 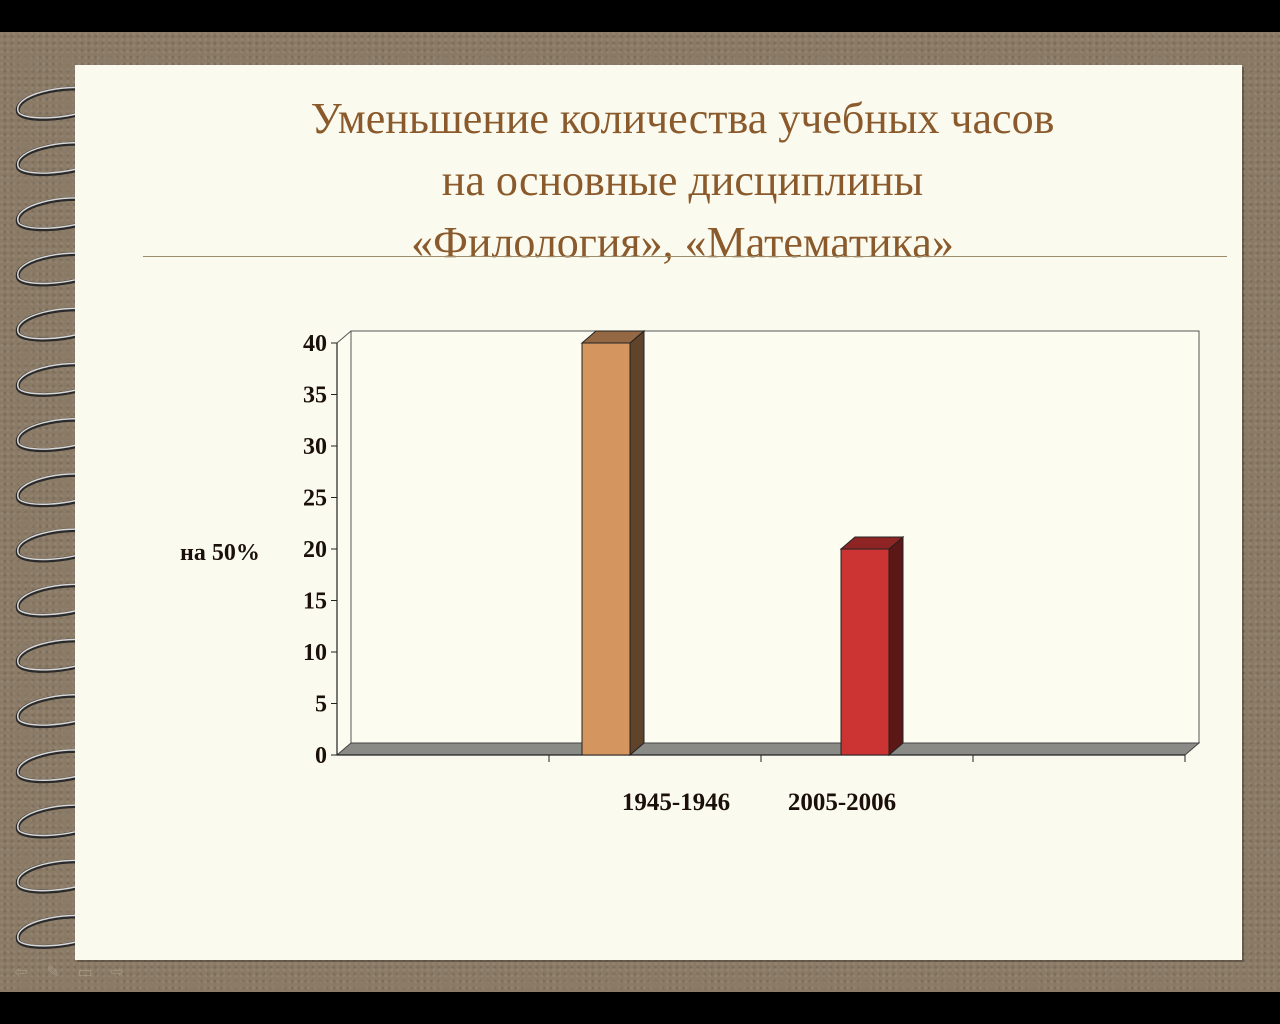 I want to click on chart-floor, so click(x=768, y=749).